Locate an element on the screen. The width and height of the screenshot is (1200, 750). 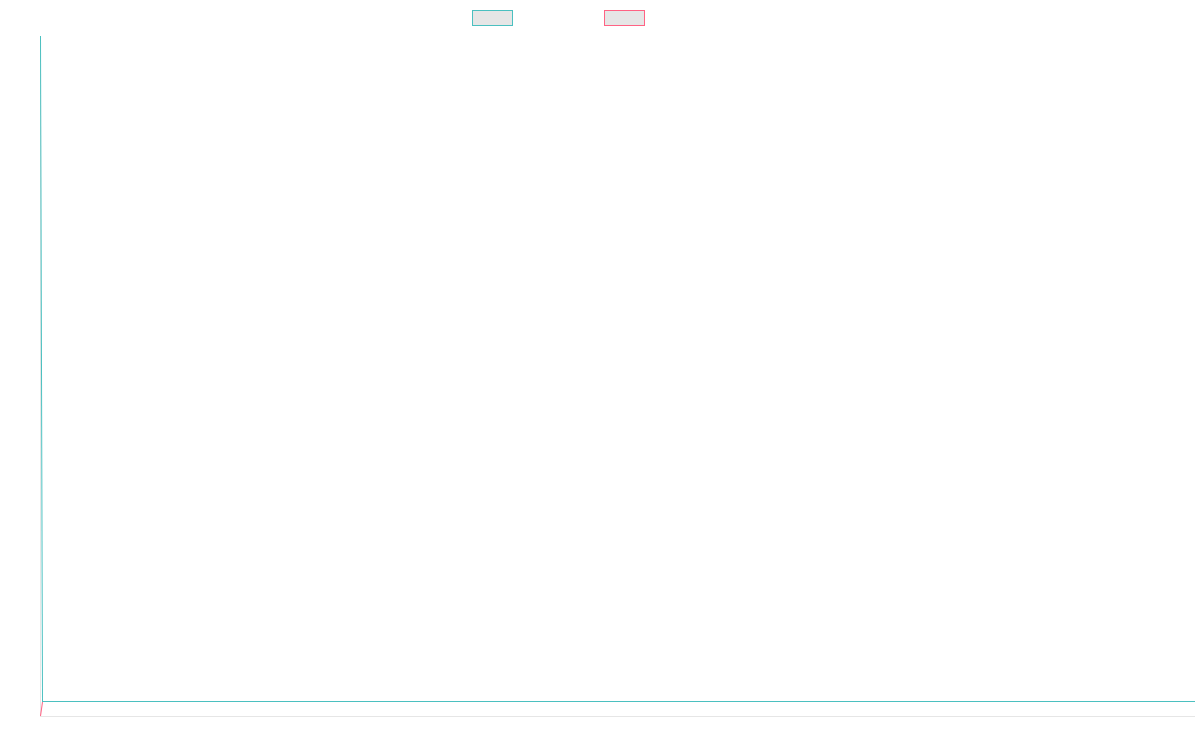
series-2-line is located at coordinates (41, 709).